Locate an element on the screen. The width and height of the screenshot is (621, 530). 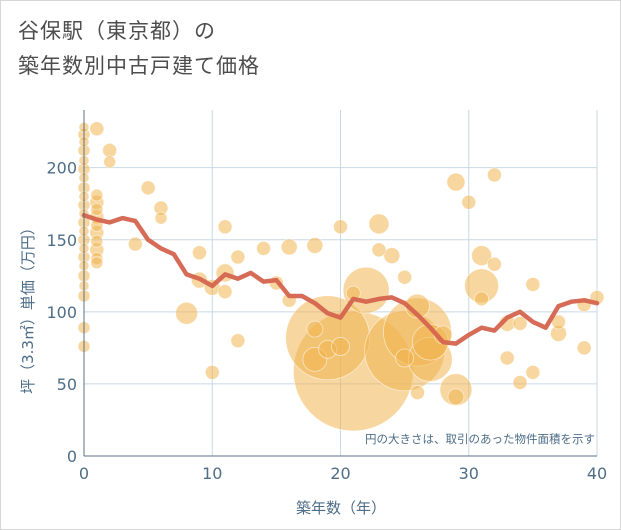
x-axis-label: 築年数（年） is located at coordinates (341, 508).